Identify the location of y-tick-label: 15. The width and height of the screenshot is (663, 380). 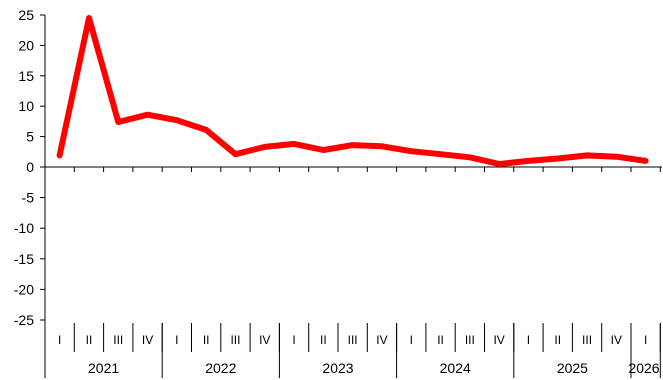
(26, 76).